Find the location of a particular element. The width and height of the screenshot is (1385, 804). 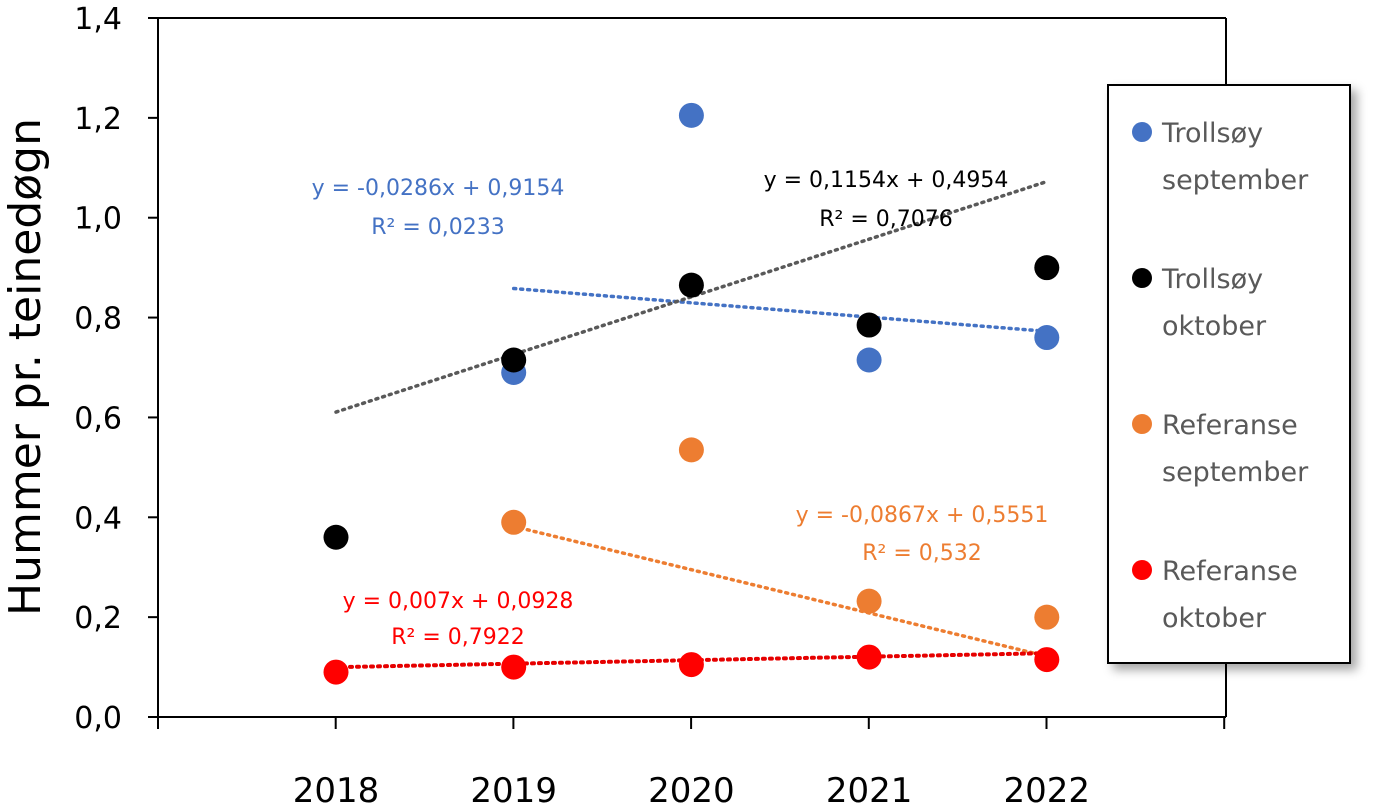

x-tick-label: 2020 is located at coordinates (691, 787).